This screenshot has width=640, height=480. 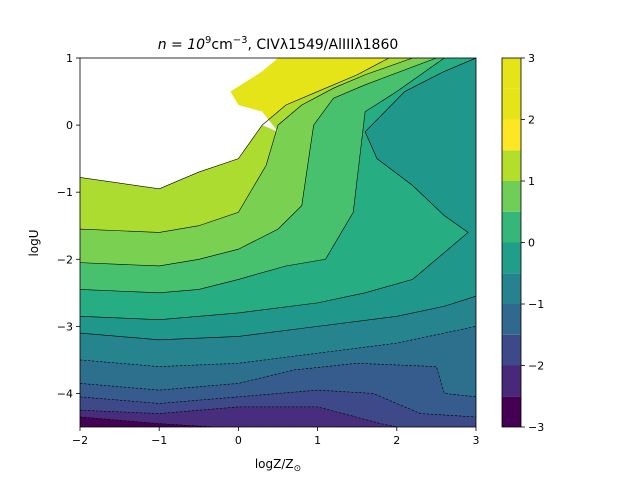 What do you see at coordinates (476, 440) in the screenshot?
I see `x-tick-label-5: 3` at bounding box center [476, 440].